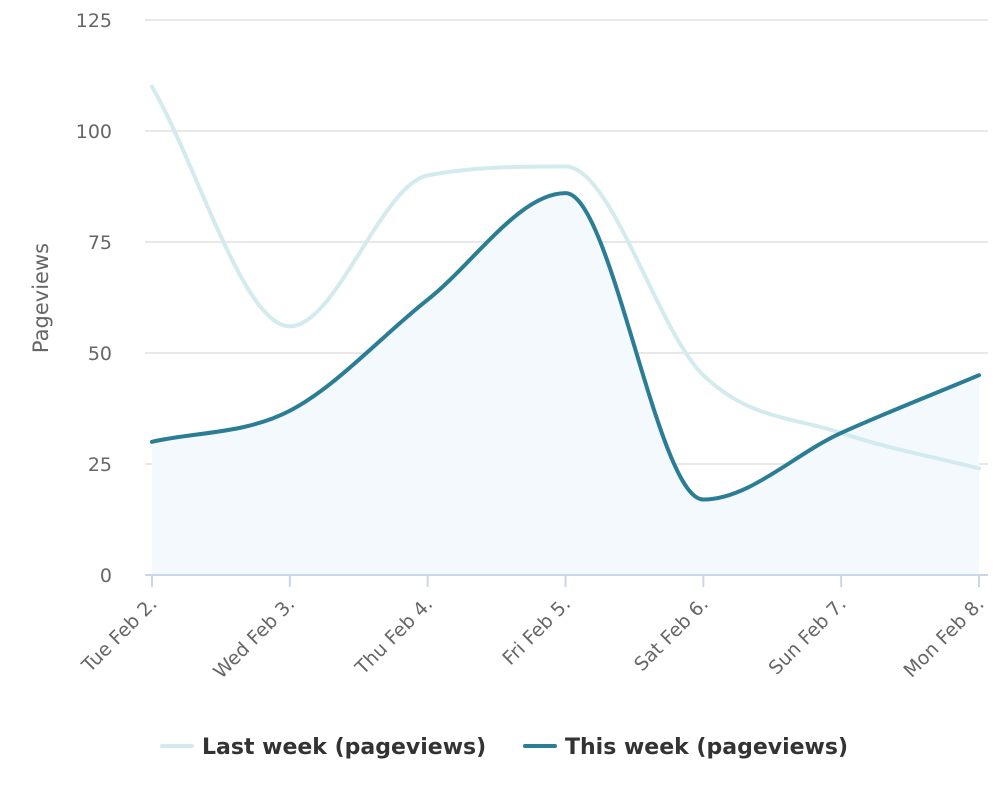 The width and height of the screenshot is (1008, 800). What do you see at coordinates (94, 298) in the screenshot?
I see `y-axis-ticks: 0 25 50 75 100 125` at bounding box center [94, 298].